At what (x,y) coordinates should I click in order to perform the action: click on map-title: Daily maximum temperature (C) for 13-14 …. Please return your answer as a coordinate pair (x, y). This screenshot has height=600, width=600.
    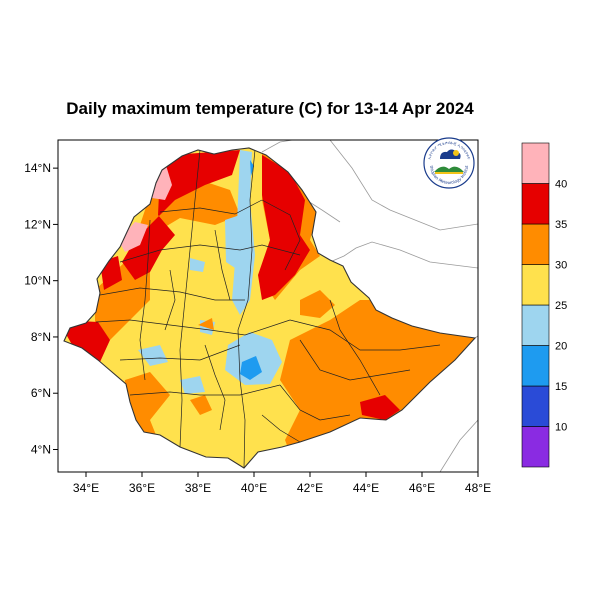
    Looking at the image, I should click on (270, 108).